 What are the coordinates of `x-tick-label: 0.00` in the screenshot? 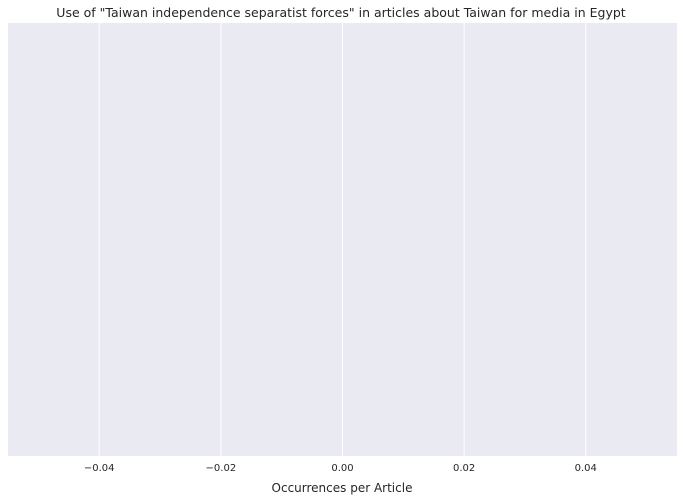 It's located at (342, 468).